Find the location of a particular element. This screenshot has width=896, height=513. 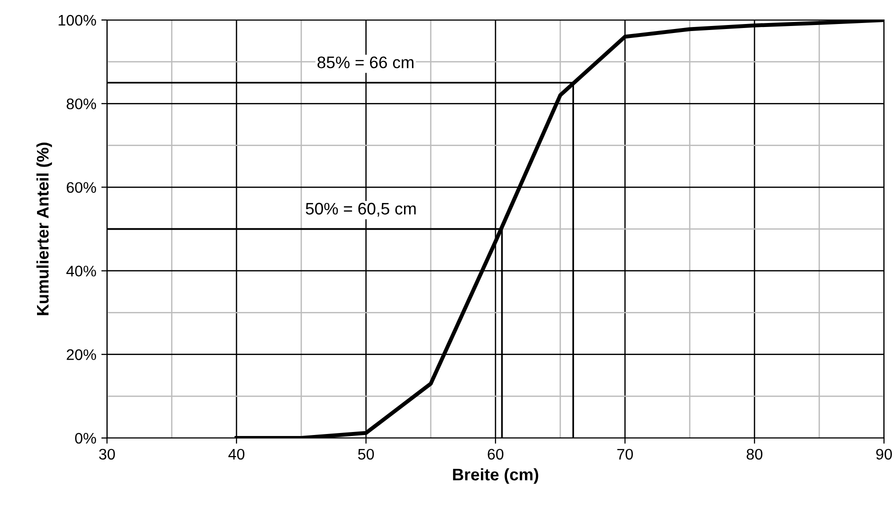

y-axis-title: Kumulierter Anteil (%) is located at coordinates (44, 229).